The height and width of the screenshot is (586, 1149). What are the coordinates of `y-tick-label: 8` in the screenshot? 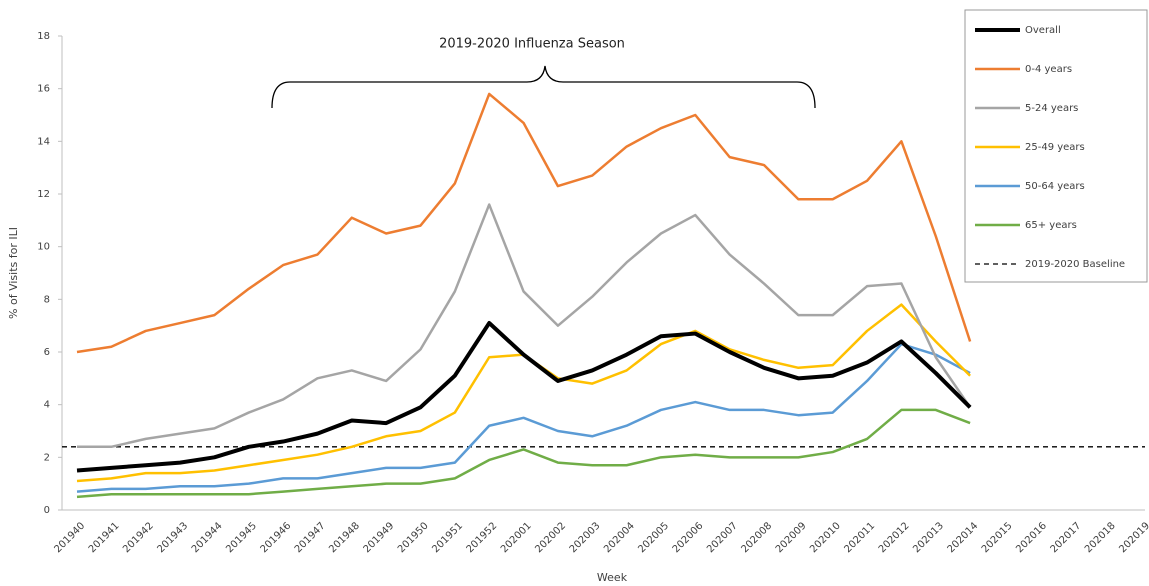 It's located at (47, 299).